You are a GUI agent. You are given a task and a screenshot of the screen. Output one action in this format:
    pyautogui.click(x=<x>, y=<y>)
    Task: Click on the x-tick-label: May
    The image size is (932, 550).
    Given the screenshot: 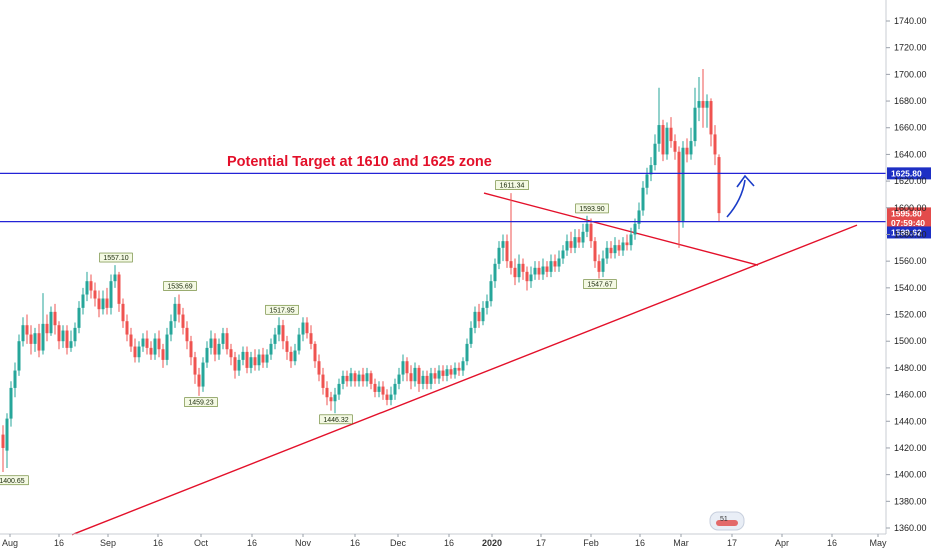 What is the action you would take?
    pyautogui.click(x=878, y=543)
    